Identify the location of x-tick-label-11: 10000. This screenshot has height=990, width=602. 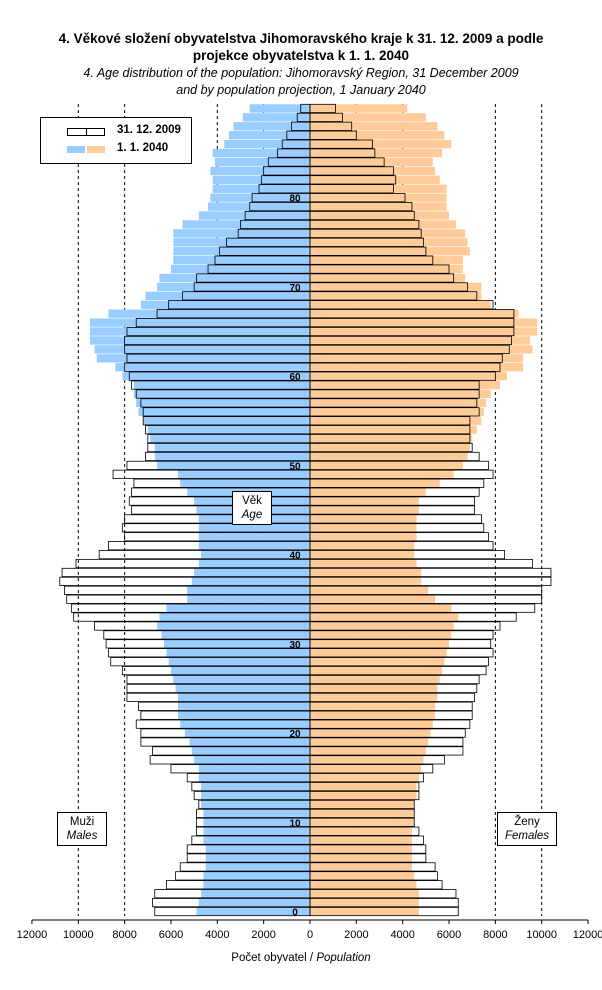
(541, 935).